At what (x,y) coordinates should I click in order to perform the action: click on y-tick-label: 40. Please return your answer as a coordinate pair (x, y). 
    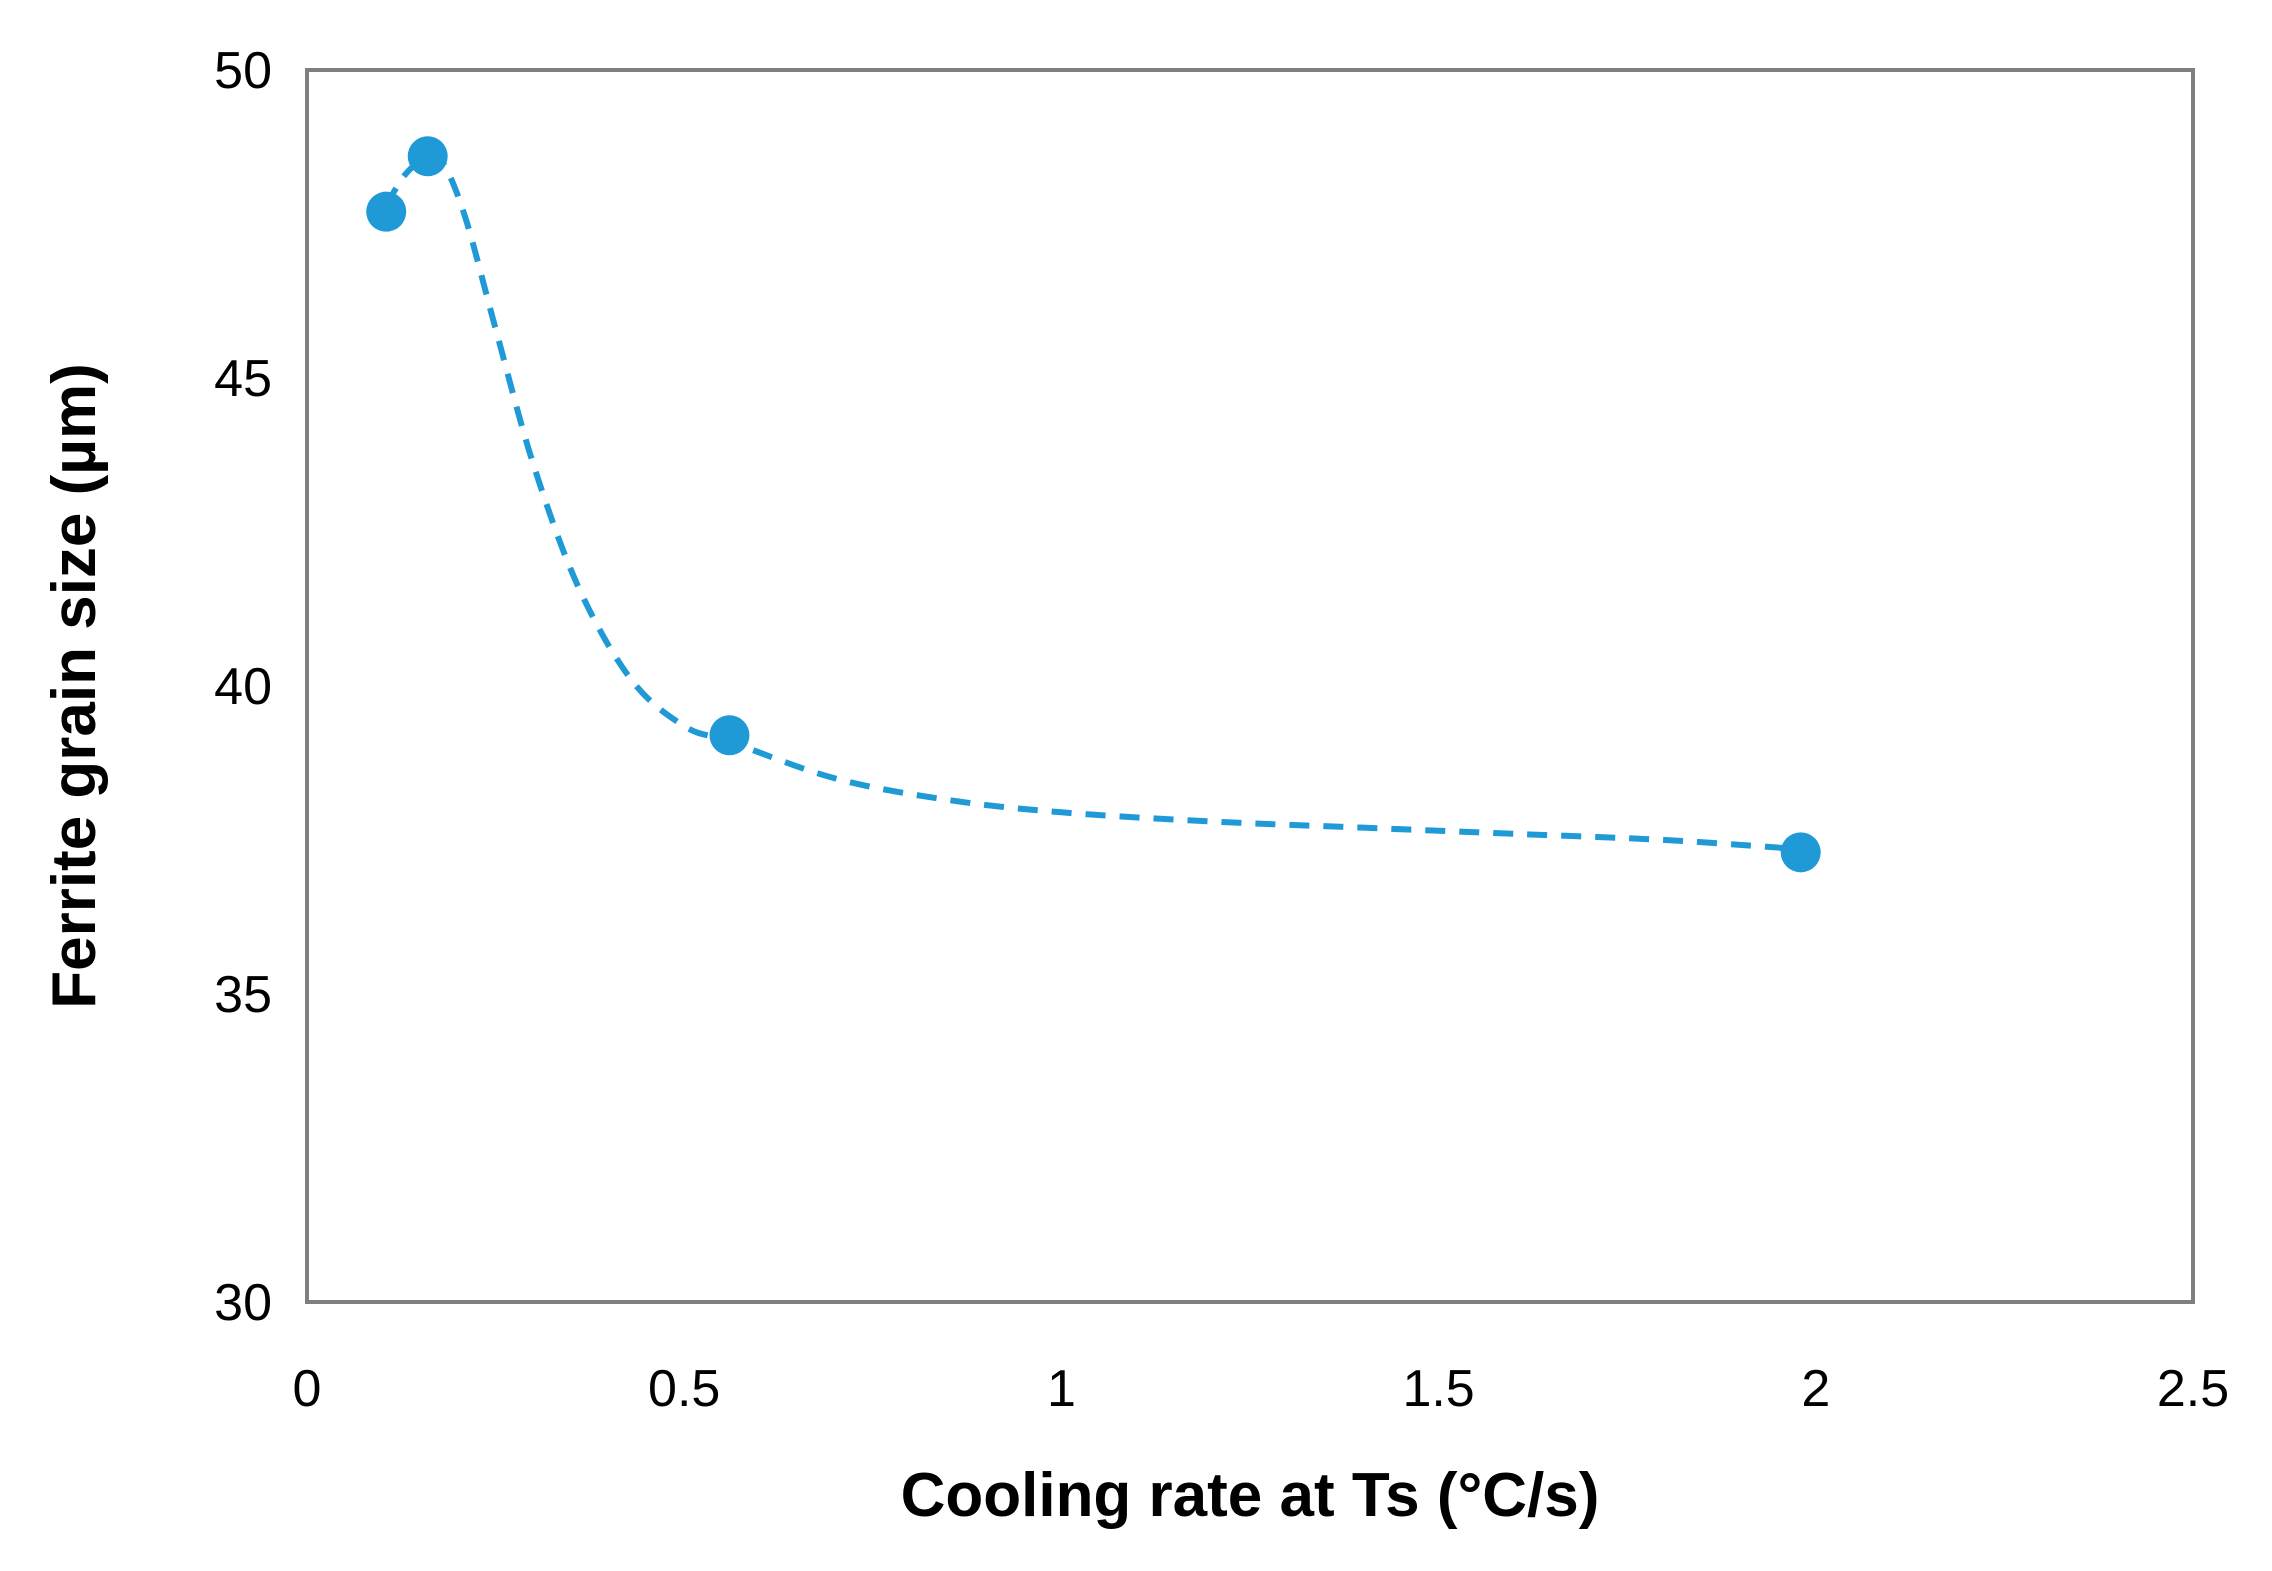
    Looking at the image, I should click on (243, 687).